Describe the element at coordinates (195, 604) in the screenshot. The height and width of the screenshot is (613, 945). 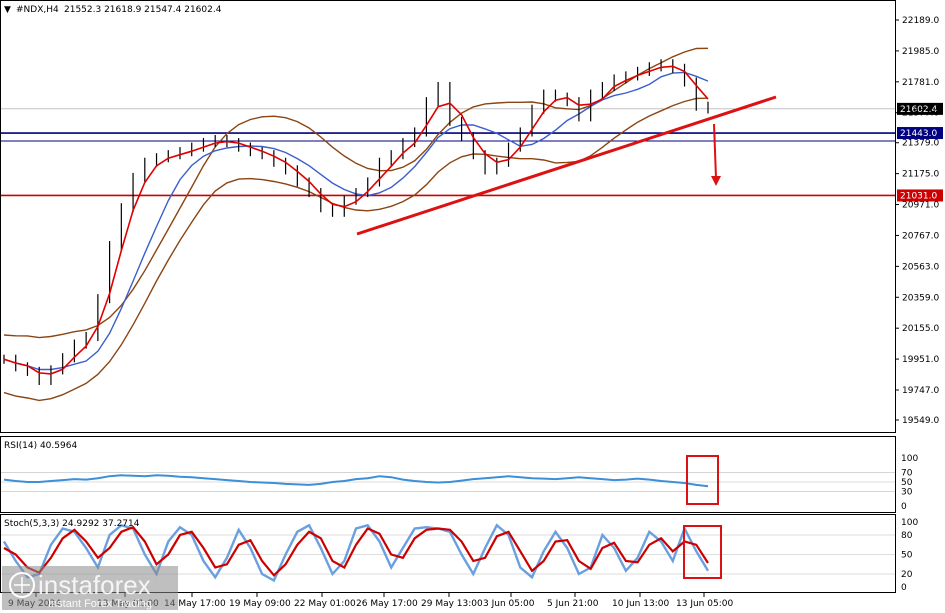
I see `time-tick-label: 14 May 17:00` at that location.